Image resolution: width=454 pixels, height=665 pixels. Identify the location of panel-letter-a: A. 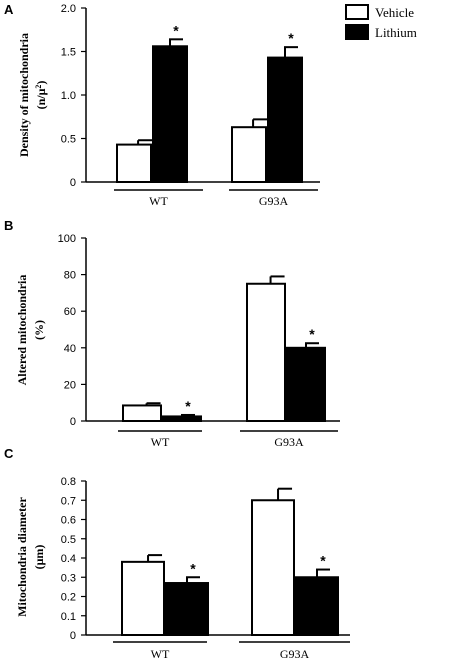
(9, 9).